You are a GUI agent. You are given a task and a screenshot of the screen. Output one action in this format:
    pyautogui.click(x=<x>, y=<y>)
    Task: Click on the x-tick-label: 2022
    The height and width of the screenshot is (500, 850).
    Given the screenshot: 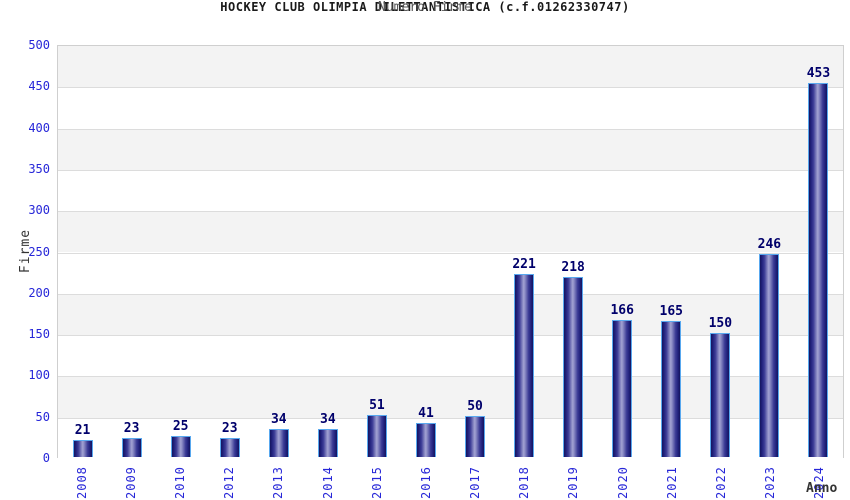 What is the action you would take?
    pyautogui.click(x=721, y=482)
    